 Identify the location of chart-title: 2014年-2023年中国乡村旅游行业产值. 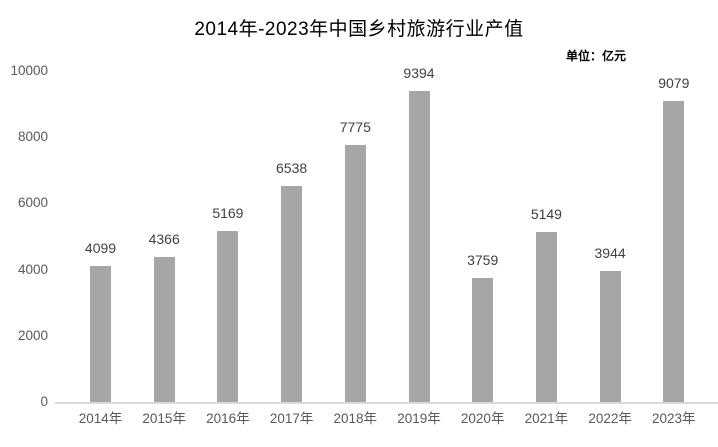
(359, 29).